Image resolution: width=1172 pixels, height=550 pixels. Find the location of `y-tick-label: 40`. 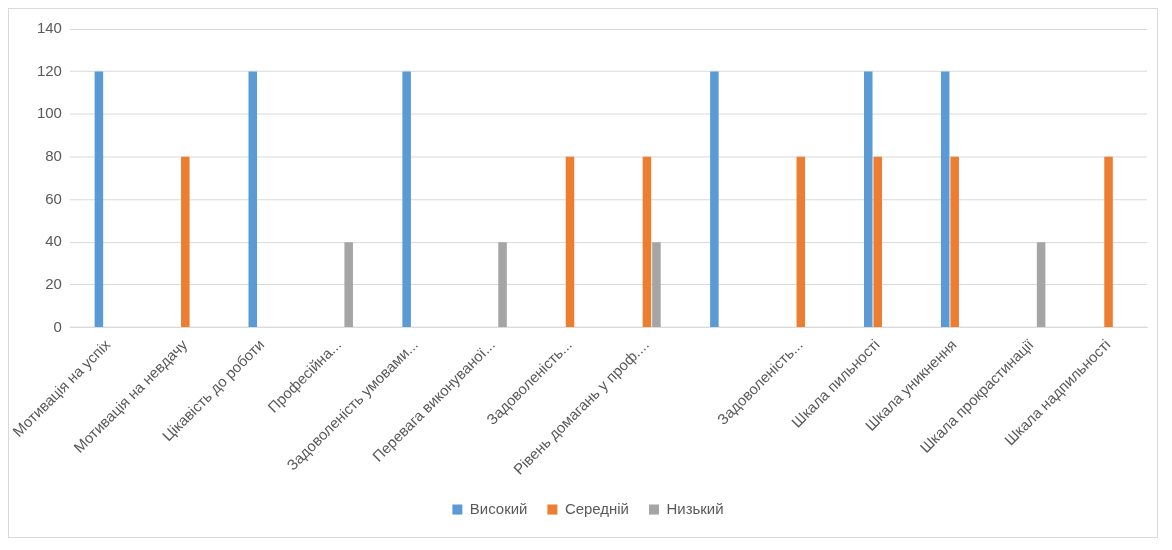

y-tick-label: 40 is located at coordinates (53, 241).